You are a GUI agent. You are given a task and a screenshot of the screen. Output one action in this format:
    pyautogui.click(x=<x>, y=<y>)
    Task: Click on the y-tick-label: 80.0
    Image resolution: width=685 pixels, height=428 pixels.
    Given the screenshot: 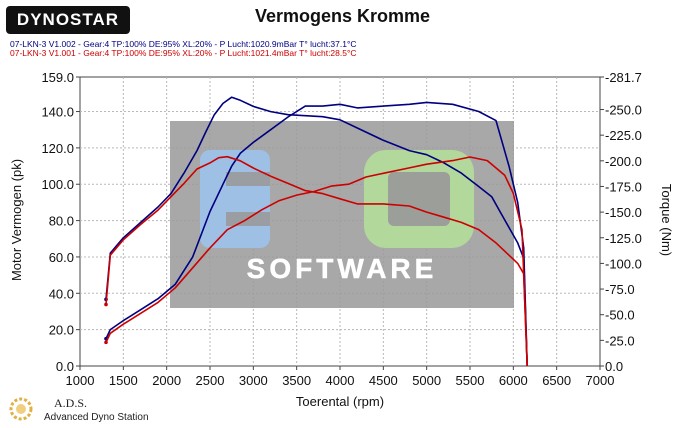 What is the action you would take?
    pyautogui.click(x=61, y=221)
    